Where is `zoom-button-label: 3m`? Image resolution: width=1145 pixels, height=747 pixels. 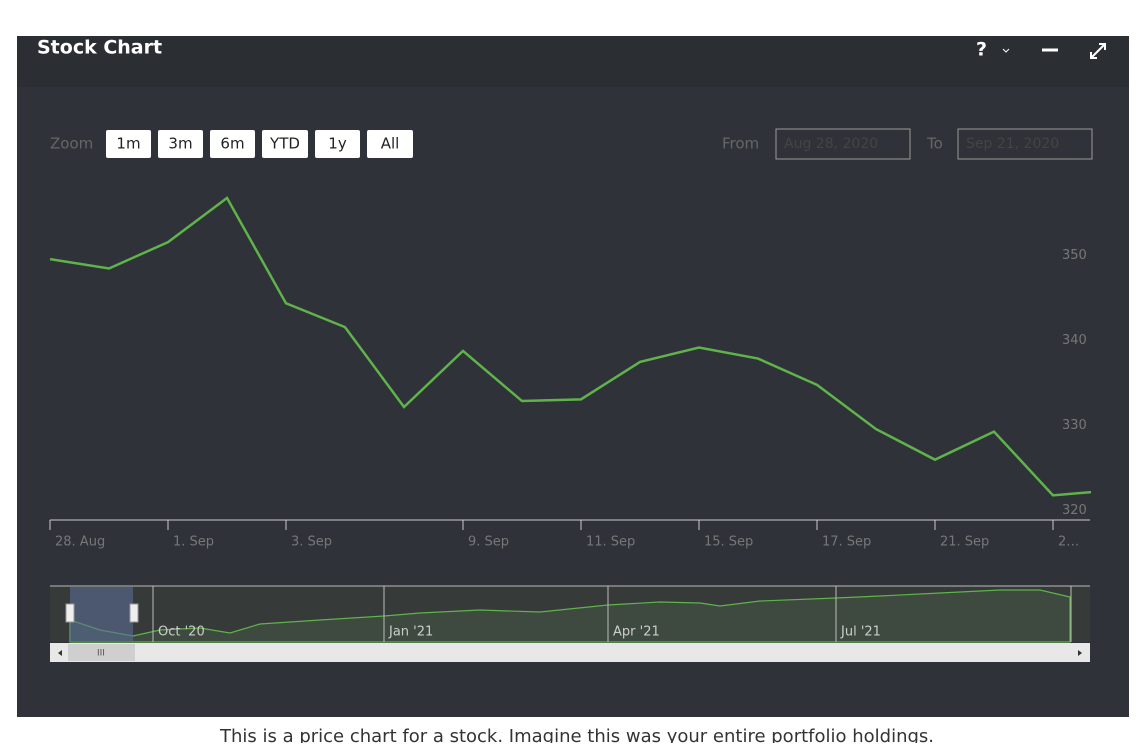
zoom-button-label: 3m is located at coordinates (180, 144).